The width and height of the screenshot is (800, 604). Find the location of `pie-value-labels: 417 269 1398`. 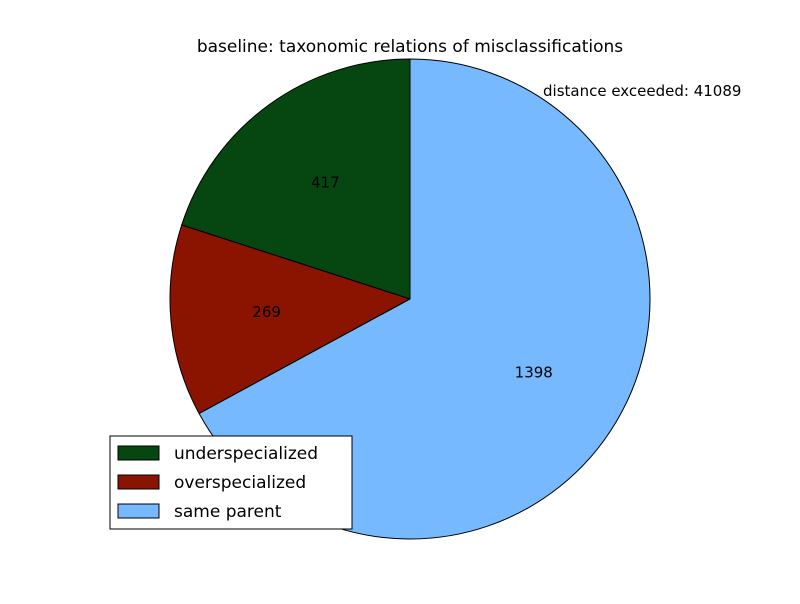

pie-value-labels: 417 269 1398 is located at coordinates (402, 278).